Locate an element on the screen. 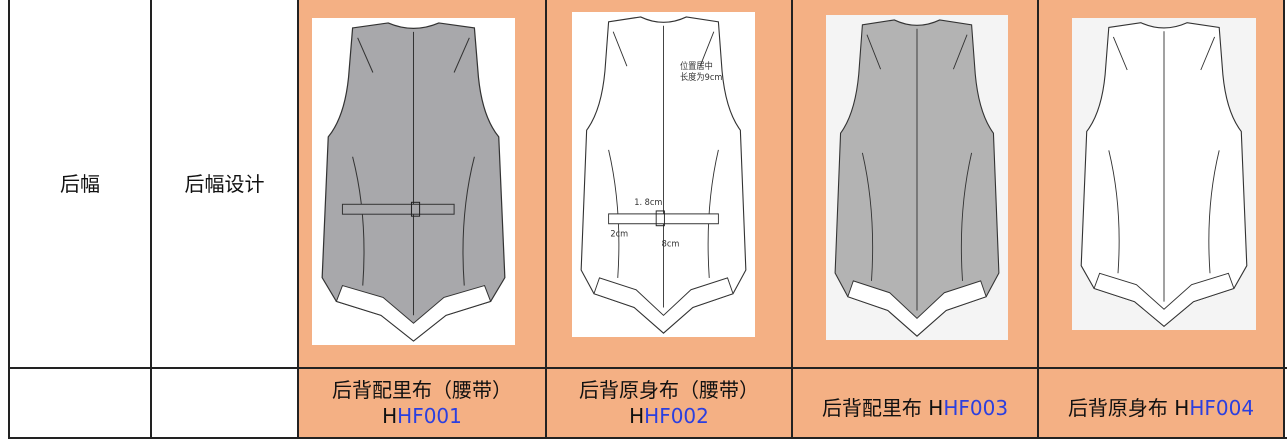 The height and width of the screenshot is (441, 1288). note: 1. 8cm is located at coordinates (648, 203).